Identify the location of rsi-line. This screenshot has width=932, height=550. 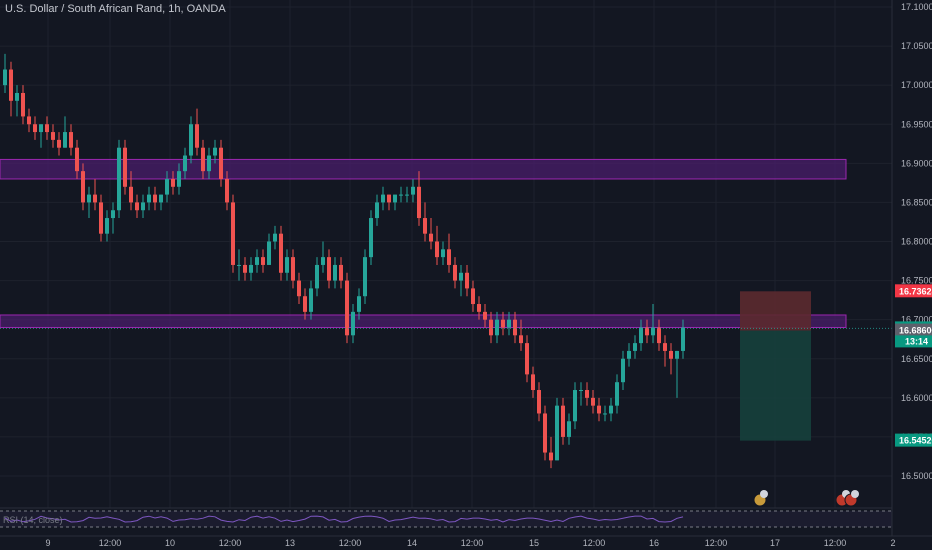
(344, 519).